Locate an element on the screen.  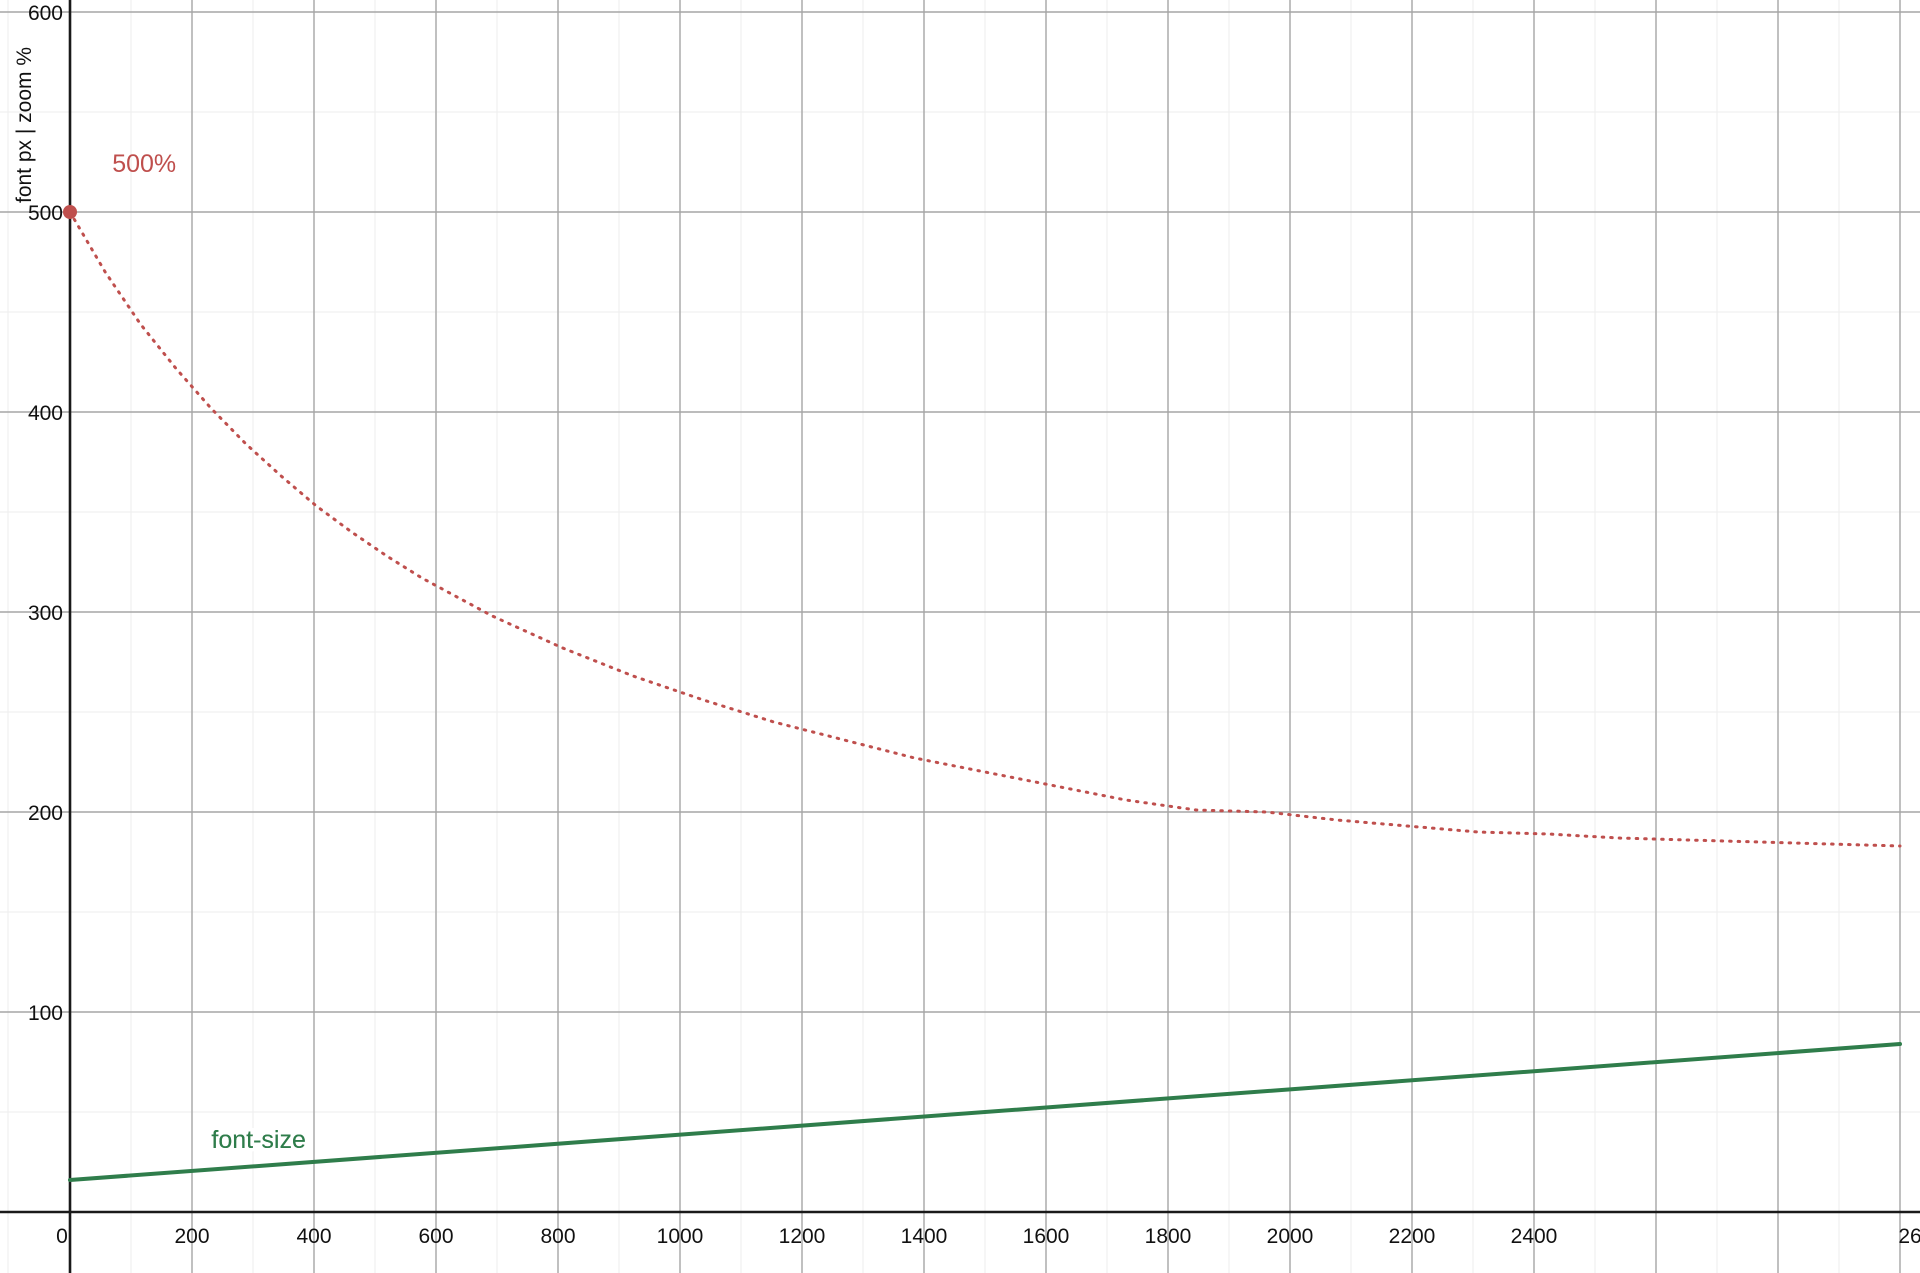
x-tick-label: 600 is located at coordinates (435, 1236).